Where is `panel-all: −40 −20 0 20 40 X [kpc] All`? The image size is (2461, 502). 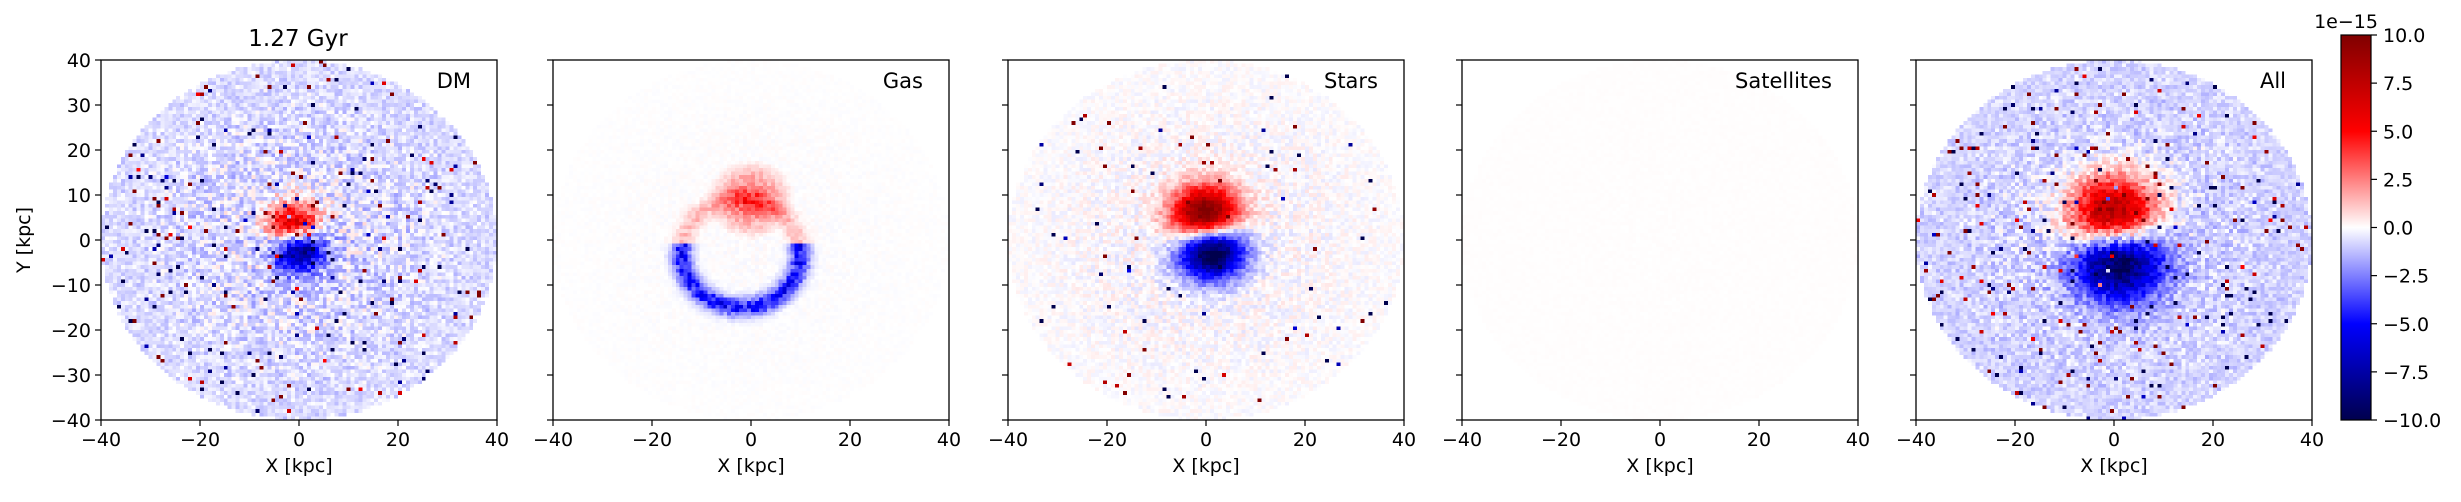 panel-all: −40 −20 0 20 40 X [kpc] All is located at coordinates (2110, 268).